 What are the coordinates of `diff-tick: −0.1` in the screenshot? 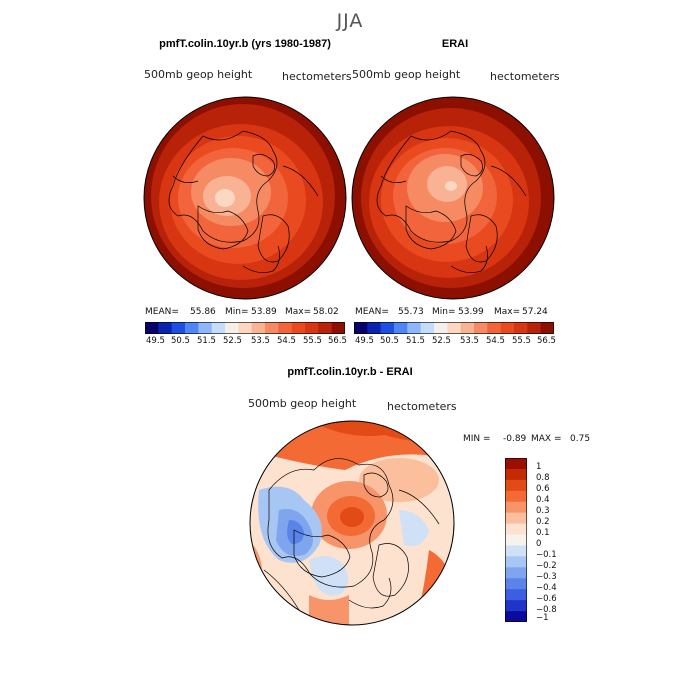 It's located at (546, 555).